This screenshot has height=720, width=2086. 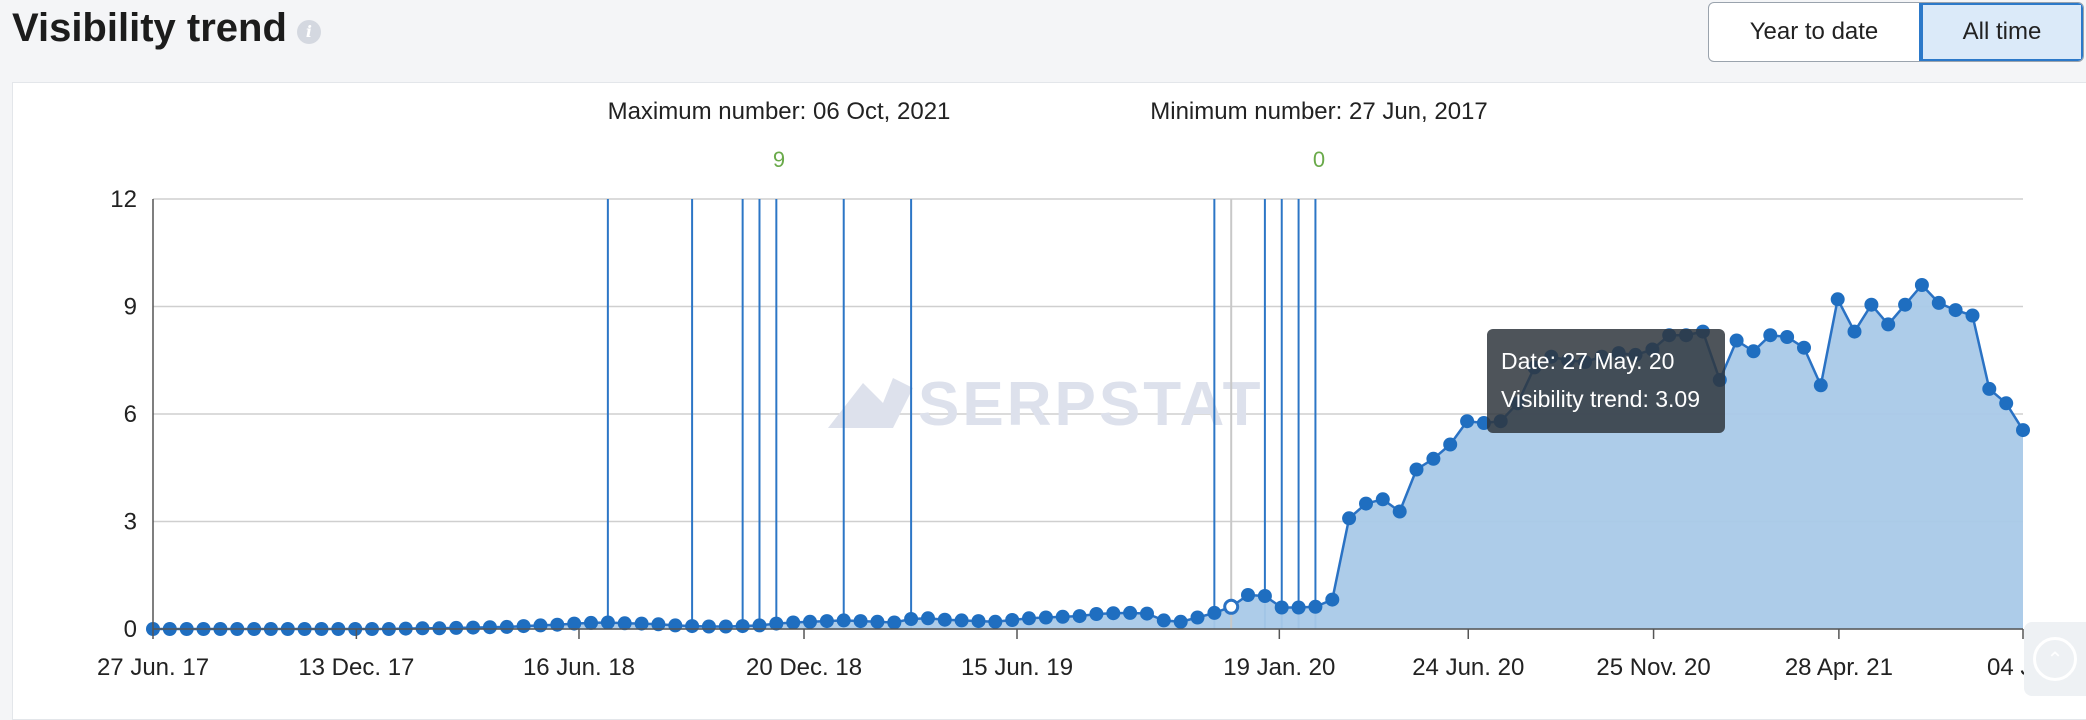 What do you see at coordinates (1319, 159) in the screenshot?
I see `min-annotation-value: 0` at bounding box center [1319, 159].